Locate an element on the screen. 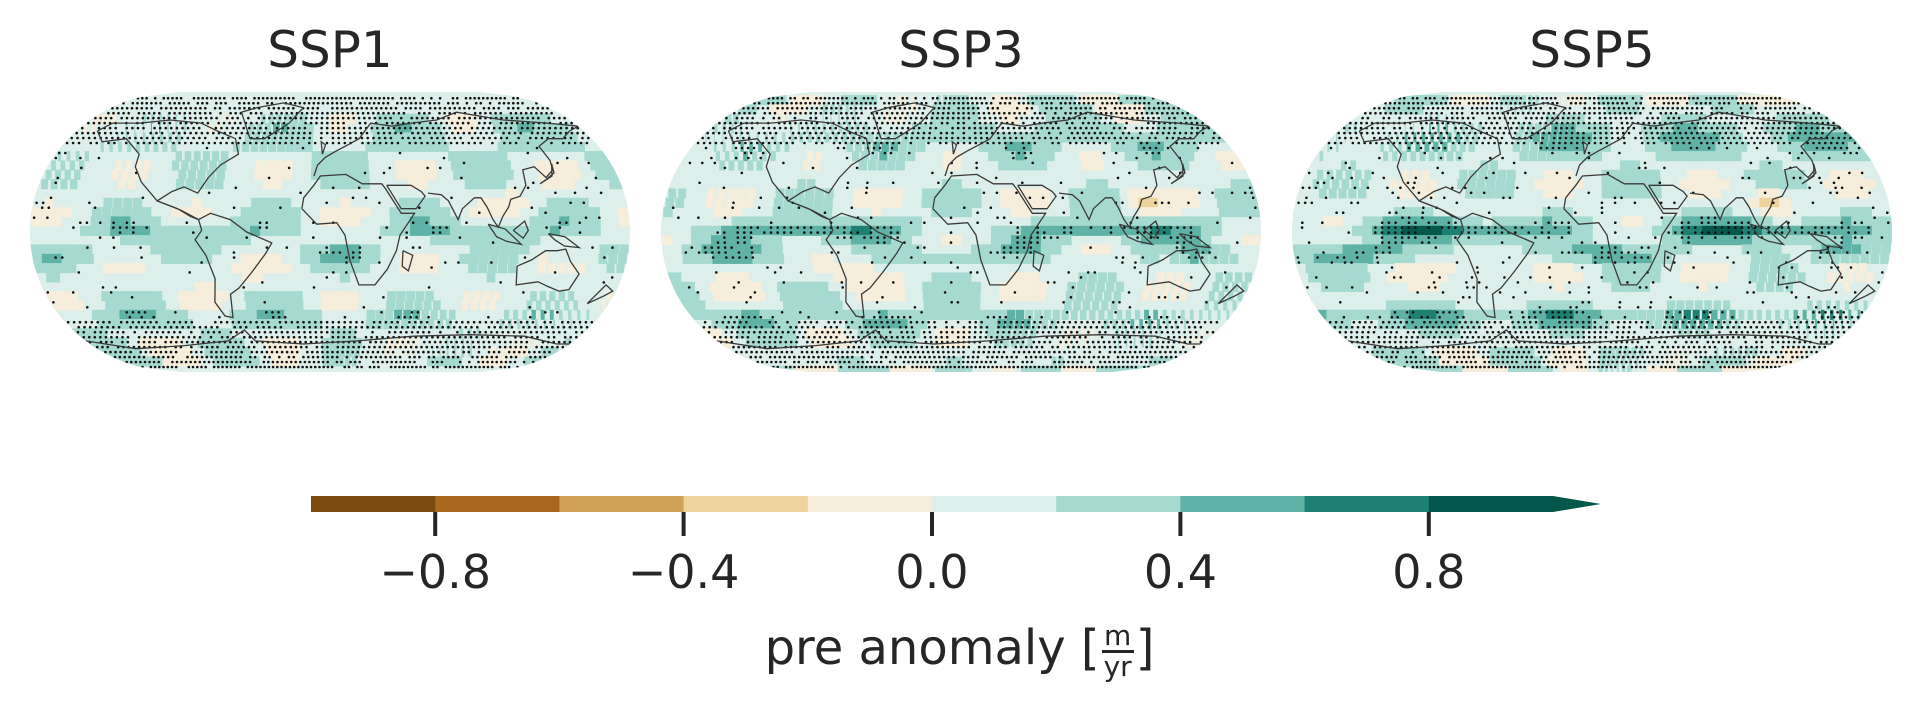 Image resolution: width=1919 pixels, height=712 pixels. unit-numerator: m is located at coordinates (1117, 637).